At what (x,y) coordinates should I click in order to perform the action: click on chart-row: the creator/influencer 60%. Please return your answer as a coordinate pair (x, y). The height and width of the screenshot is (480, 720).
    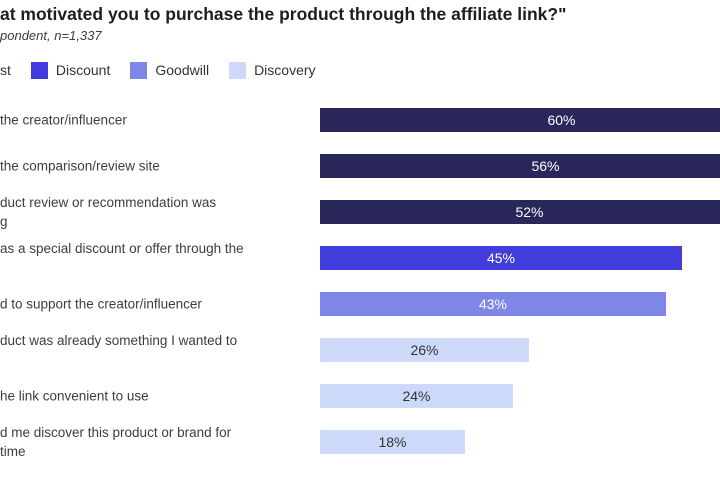
    Looking at the image, I should click on (360, 120).